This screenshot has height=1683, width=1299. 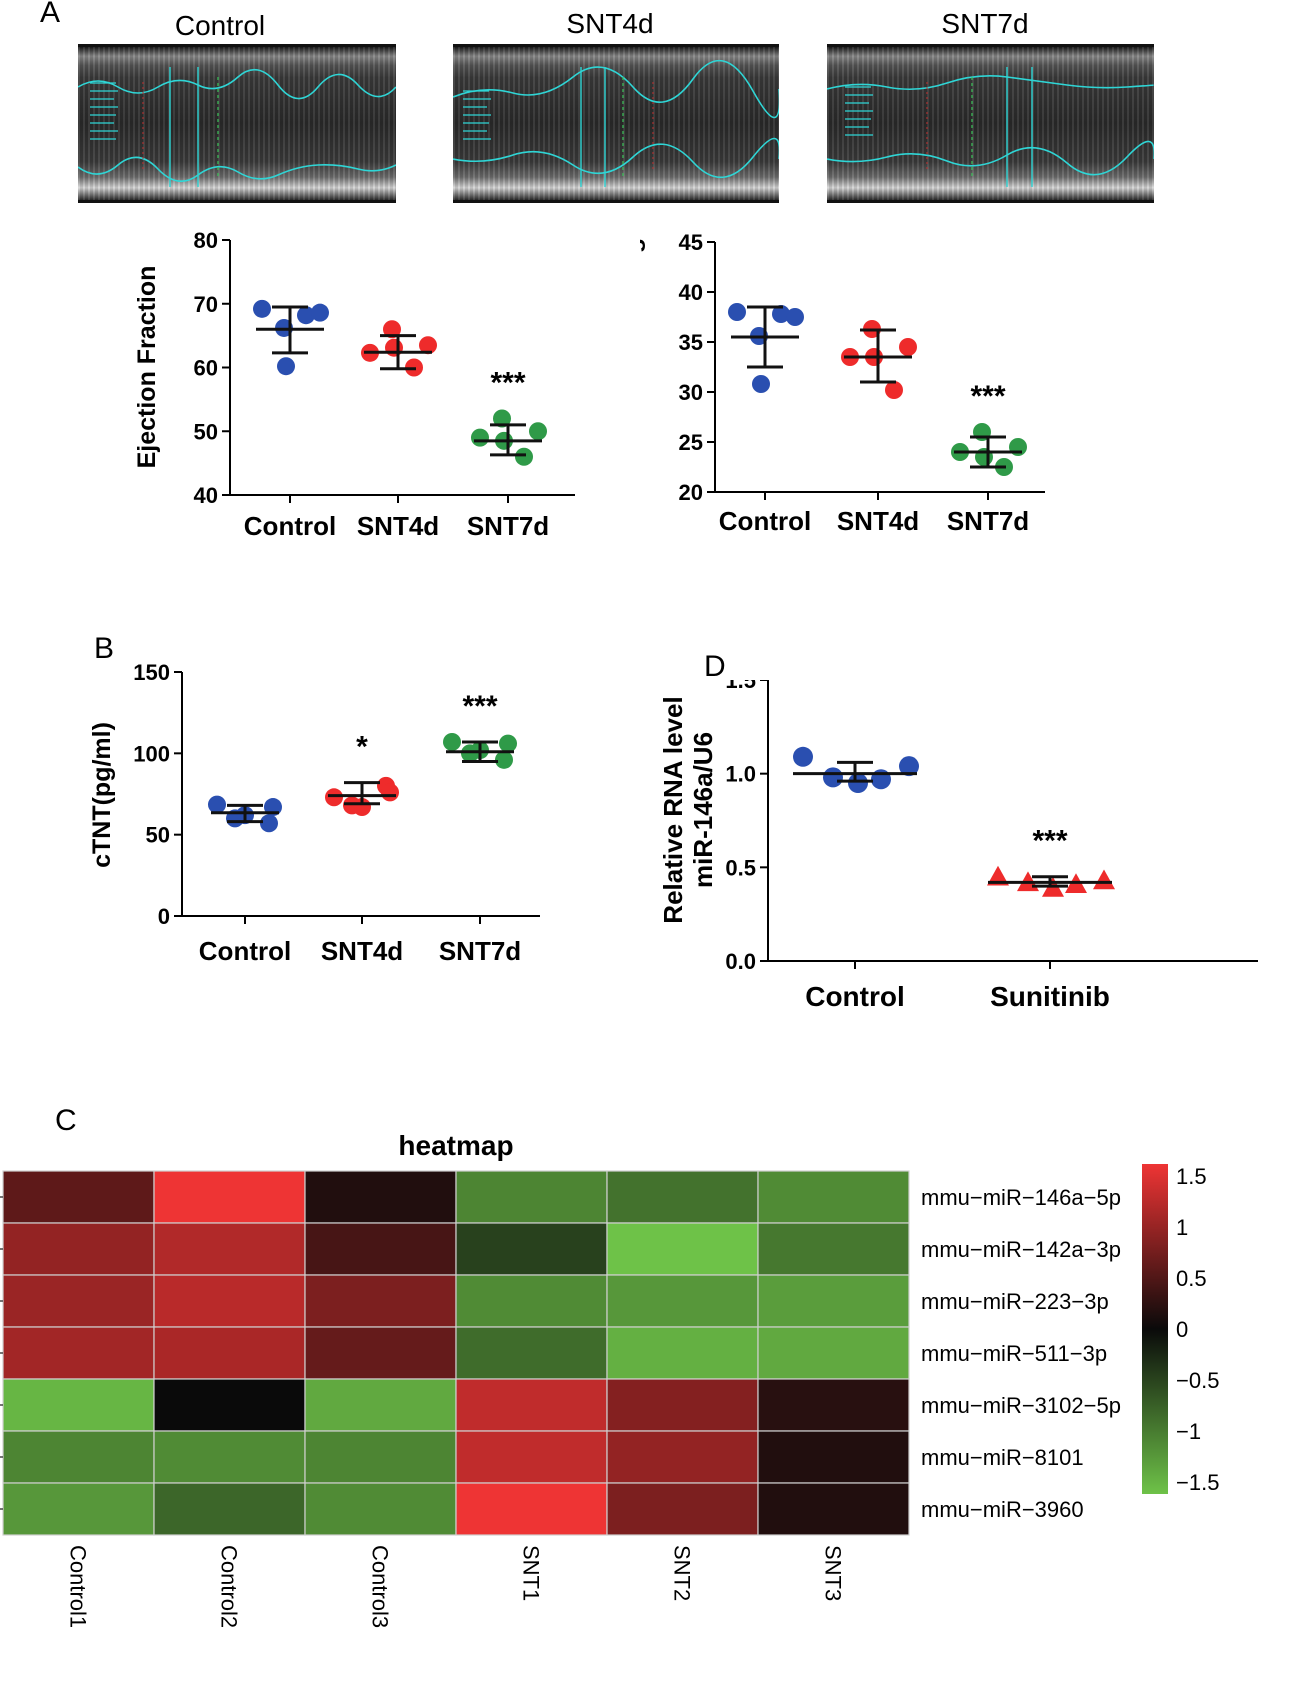 What do you see at coordinates (531, 1573) in the screenshot?
I see `column-label: SNT1` at bounding box center [531, 1573].